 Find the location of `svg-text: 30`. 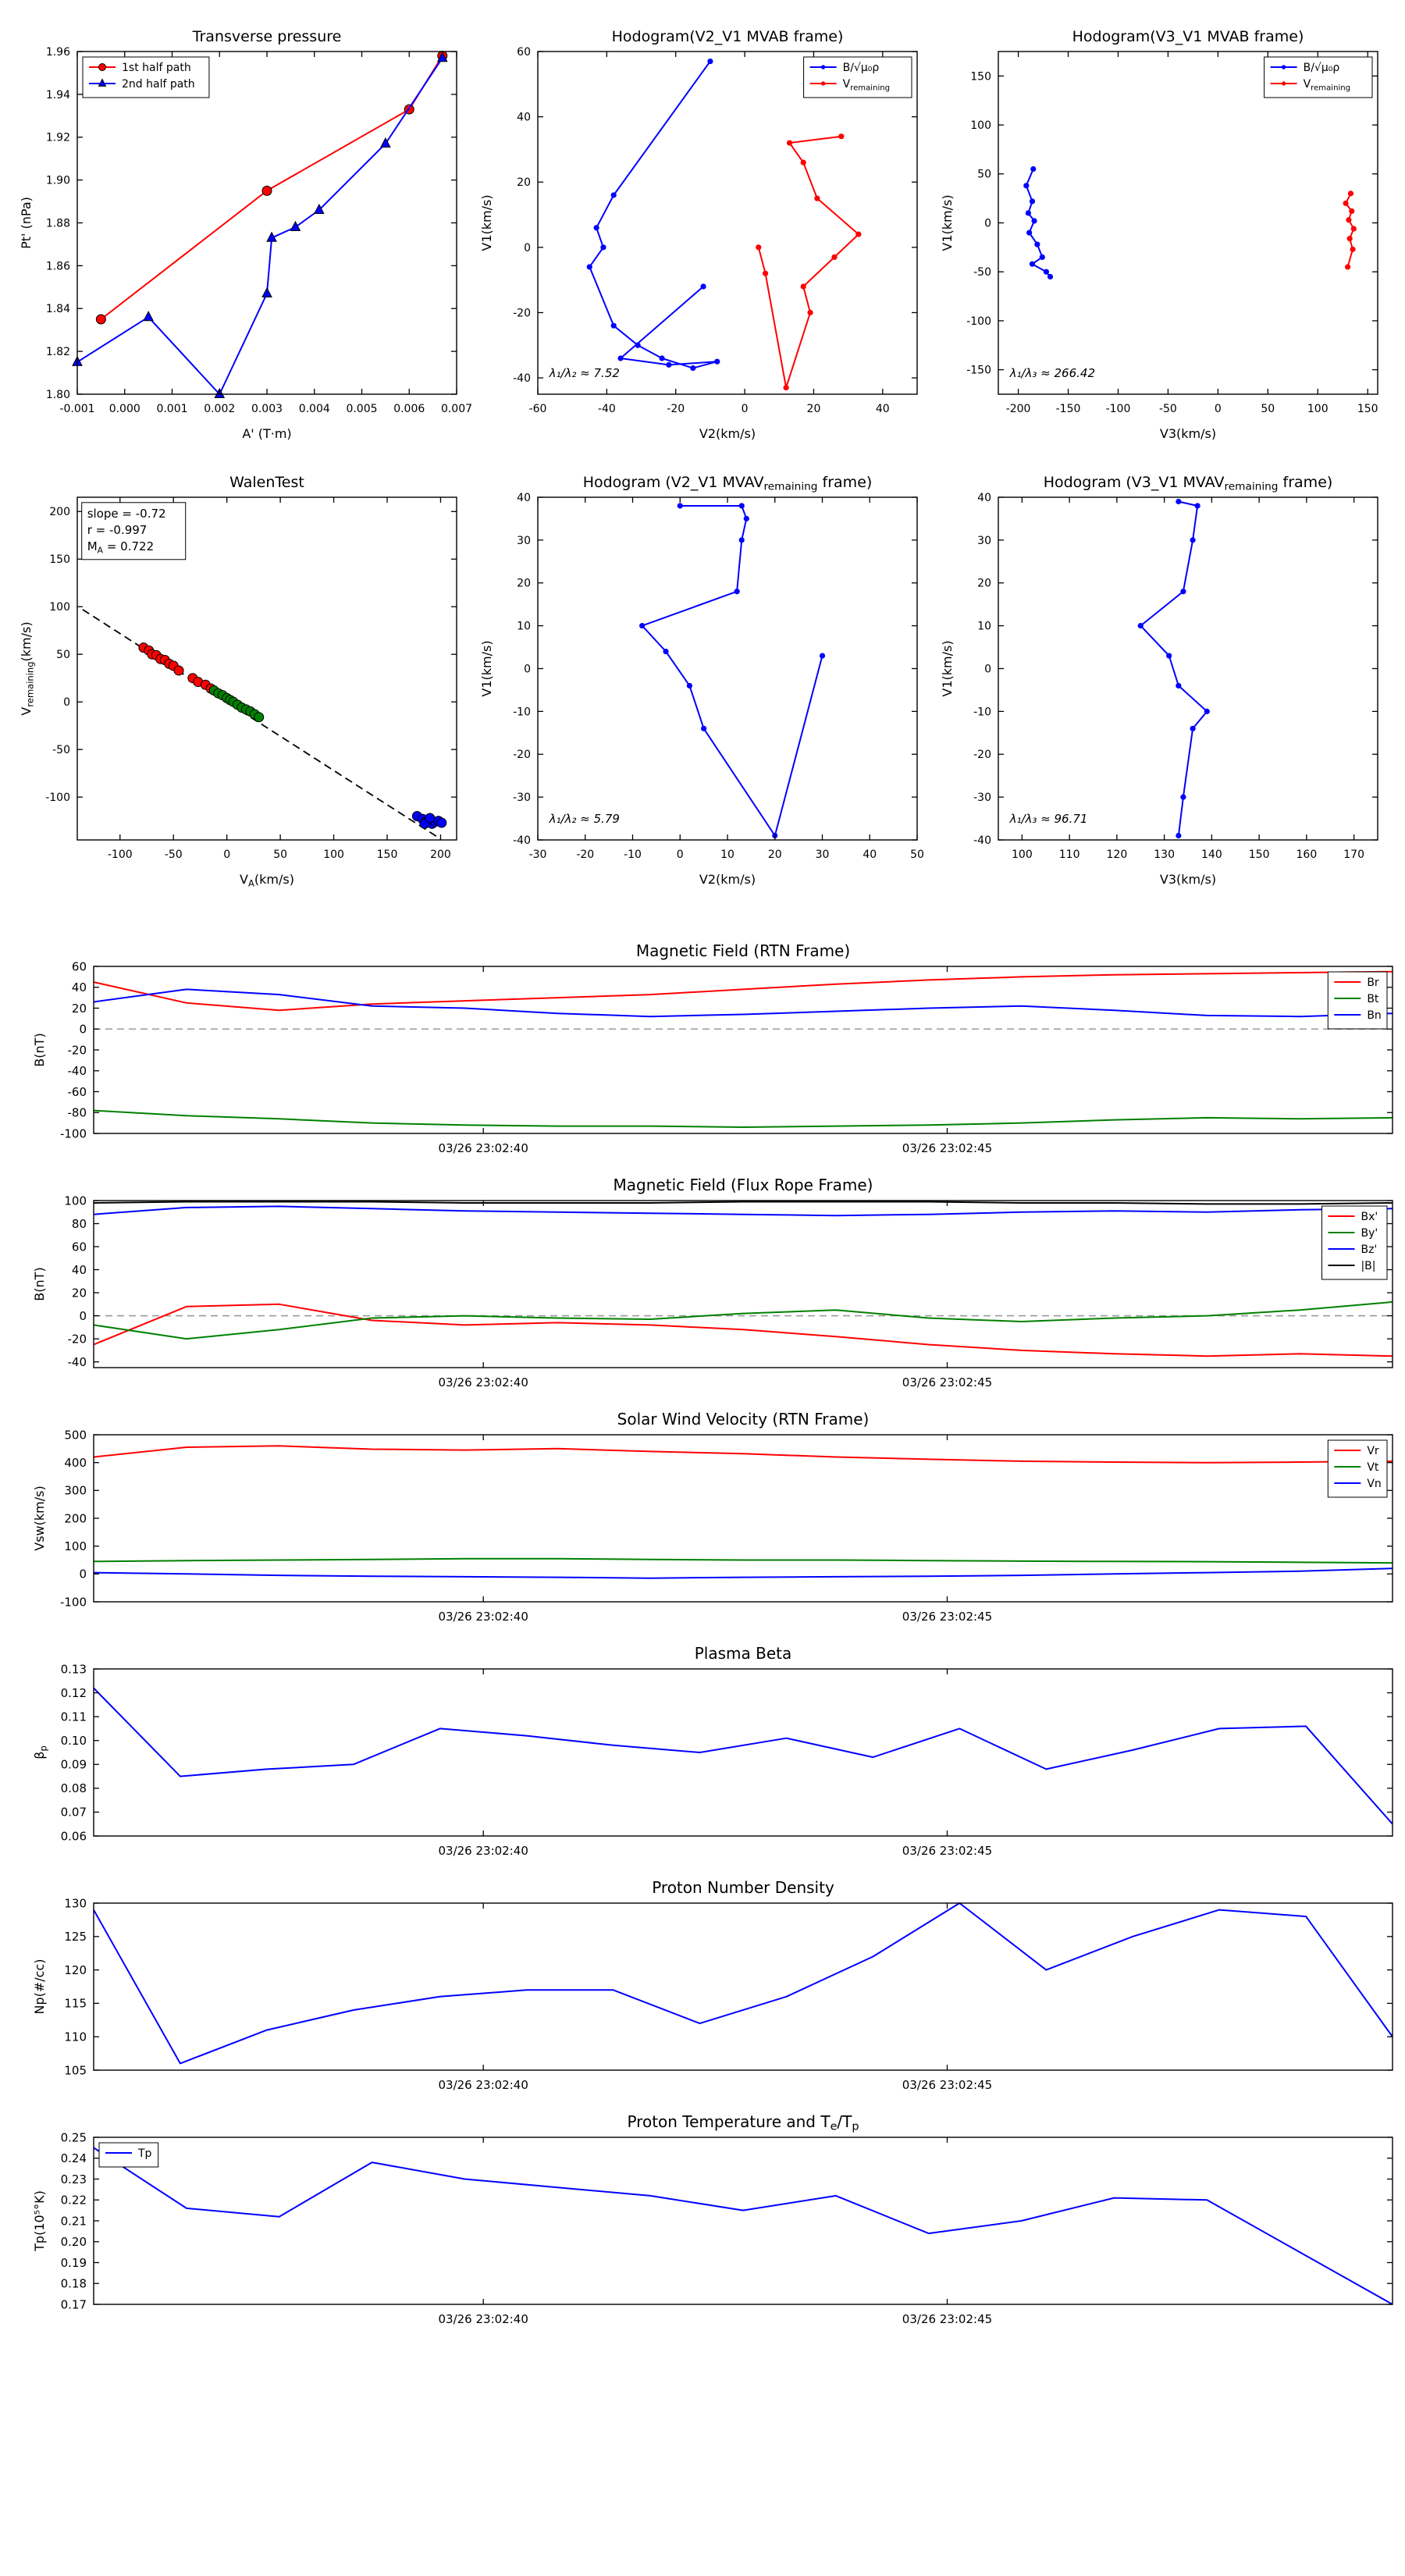

svg-text: 30 is located at coordinates (984, 541).